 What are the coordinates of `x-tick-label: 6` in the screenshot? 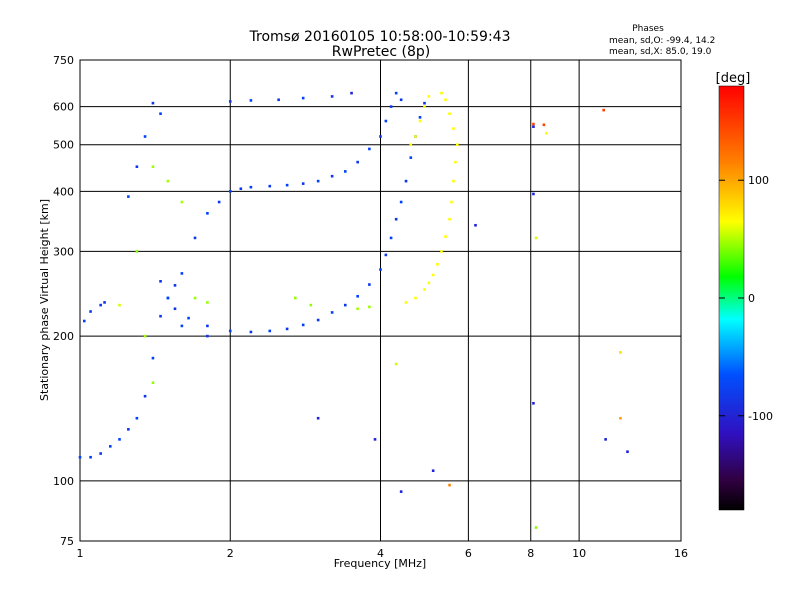 It's located at (468, 553).